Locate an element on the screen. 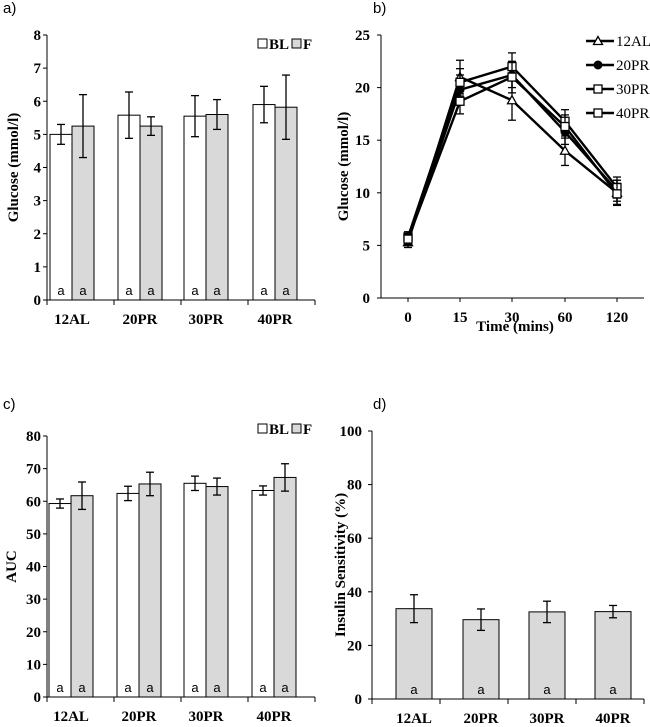 This screenshot has height=727, width=650. y-tick-label: 8 is located at coordinates (38, 36).